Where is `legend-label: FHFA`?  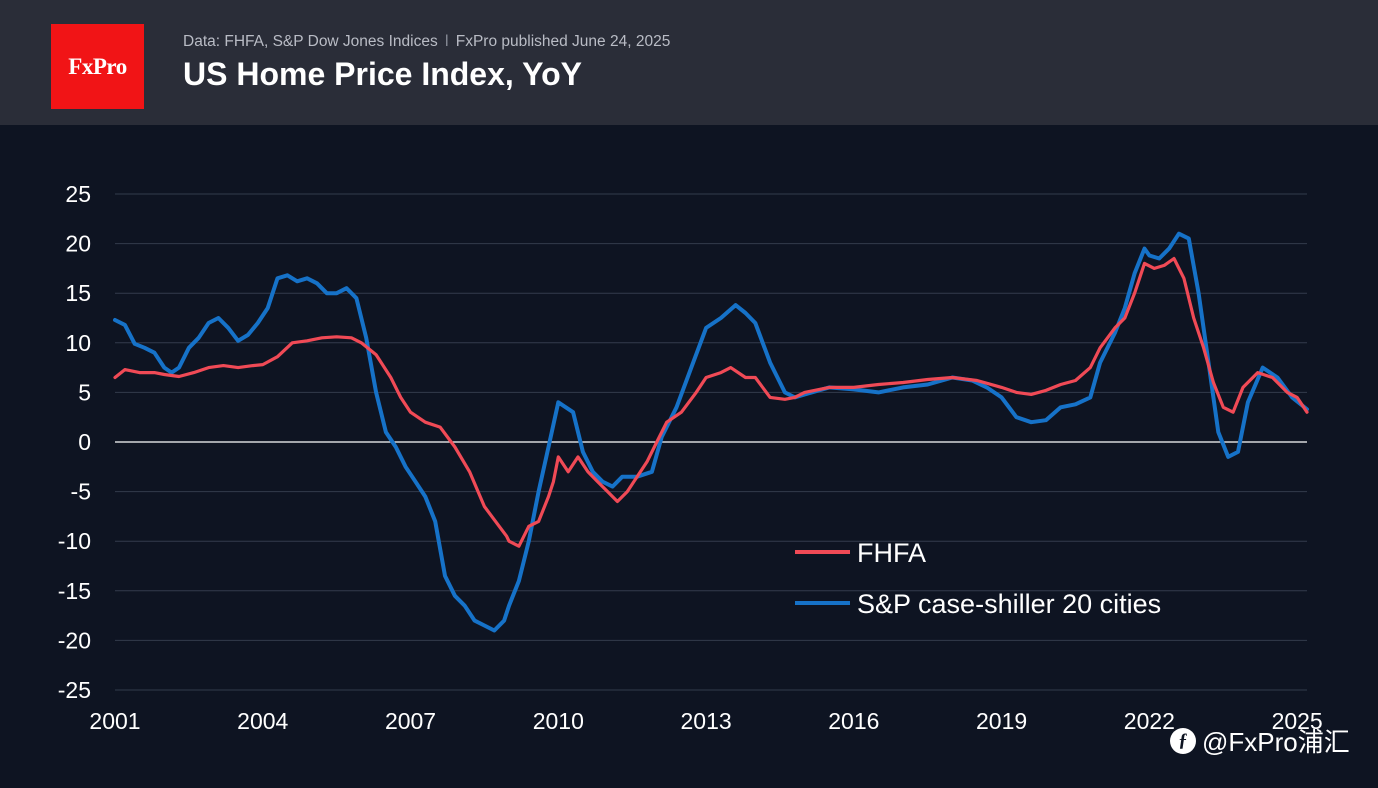
legend-label: FHFA is located at coordinates (891, 553).